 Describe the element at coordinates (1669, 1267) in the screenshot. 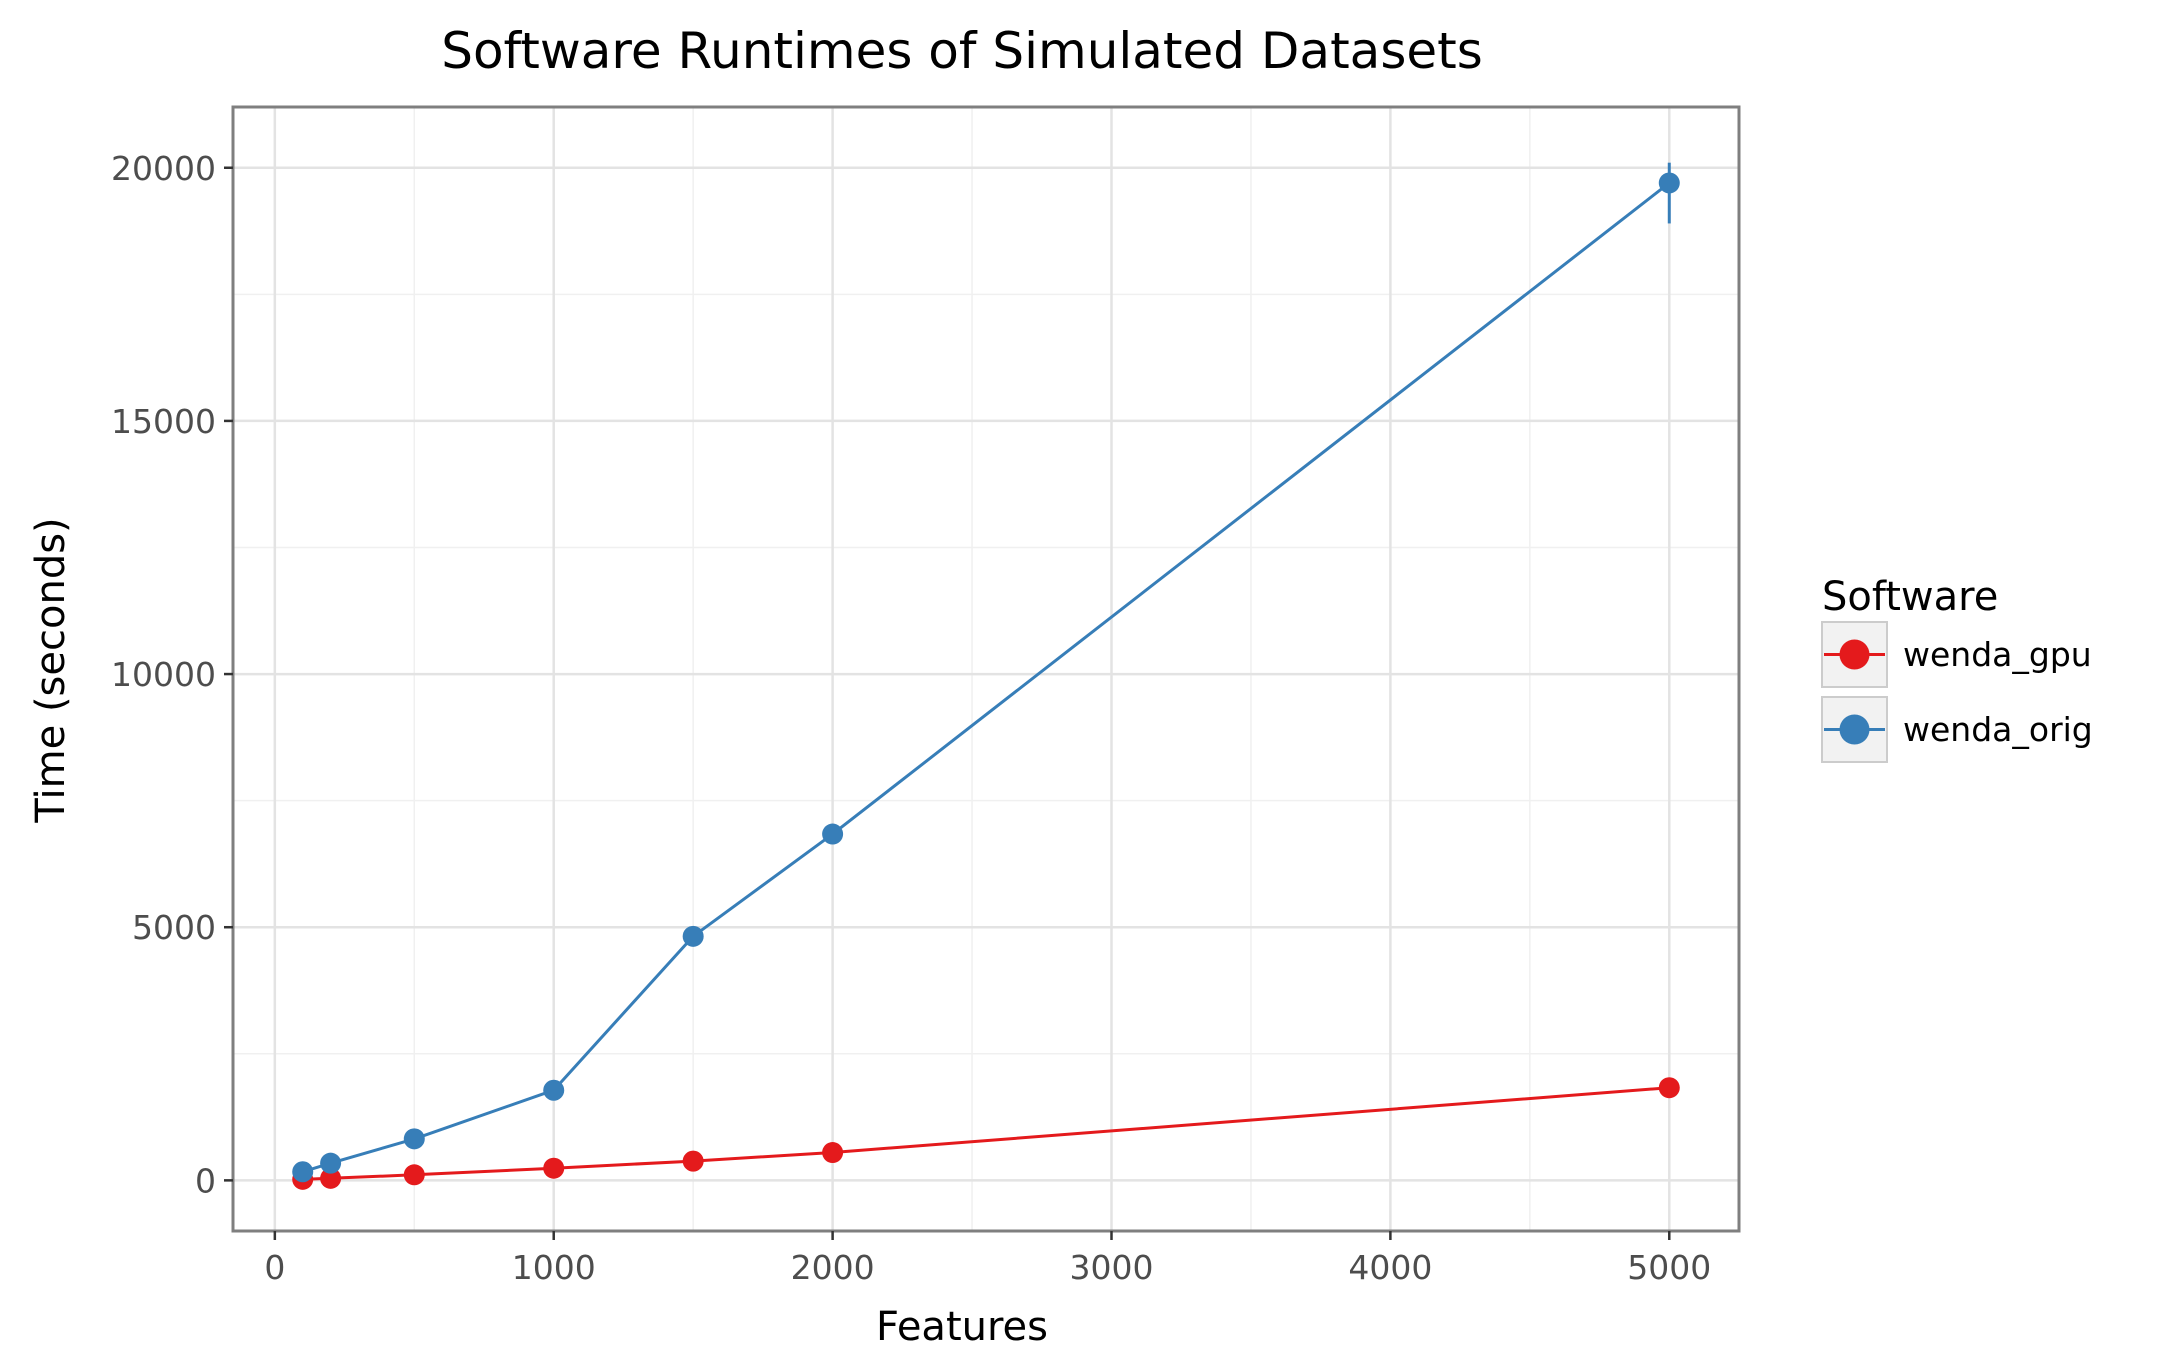

I see `x-tick-label: 5000` at that location.